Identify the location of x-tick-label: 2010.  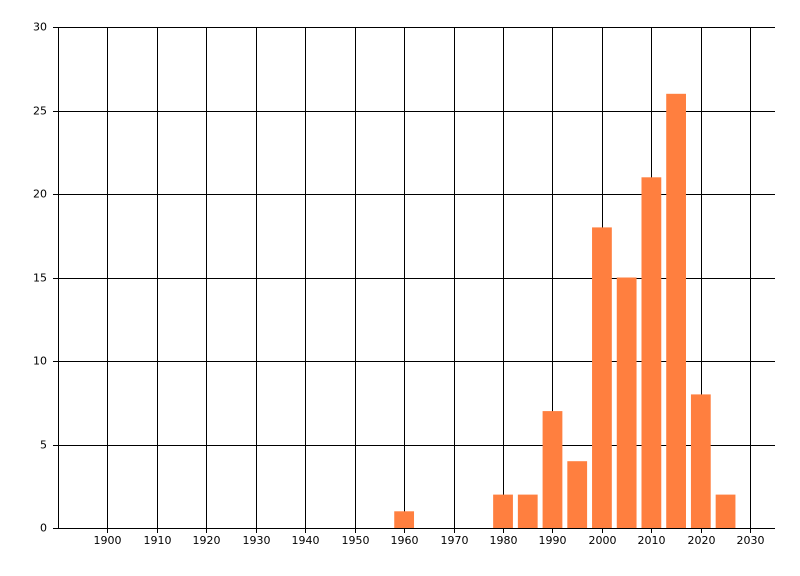
(652, 540).